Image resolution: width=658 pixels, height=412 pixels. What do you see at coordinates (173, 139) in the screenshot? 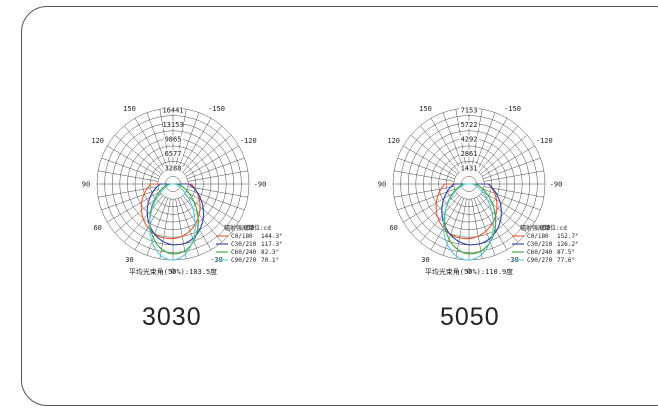
I see `radial-tick-label: 9865` at bounding box center [173, 139].